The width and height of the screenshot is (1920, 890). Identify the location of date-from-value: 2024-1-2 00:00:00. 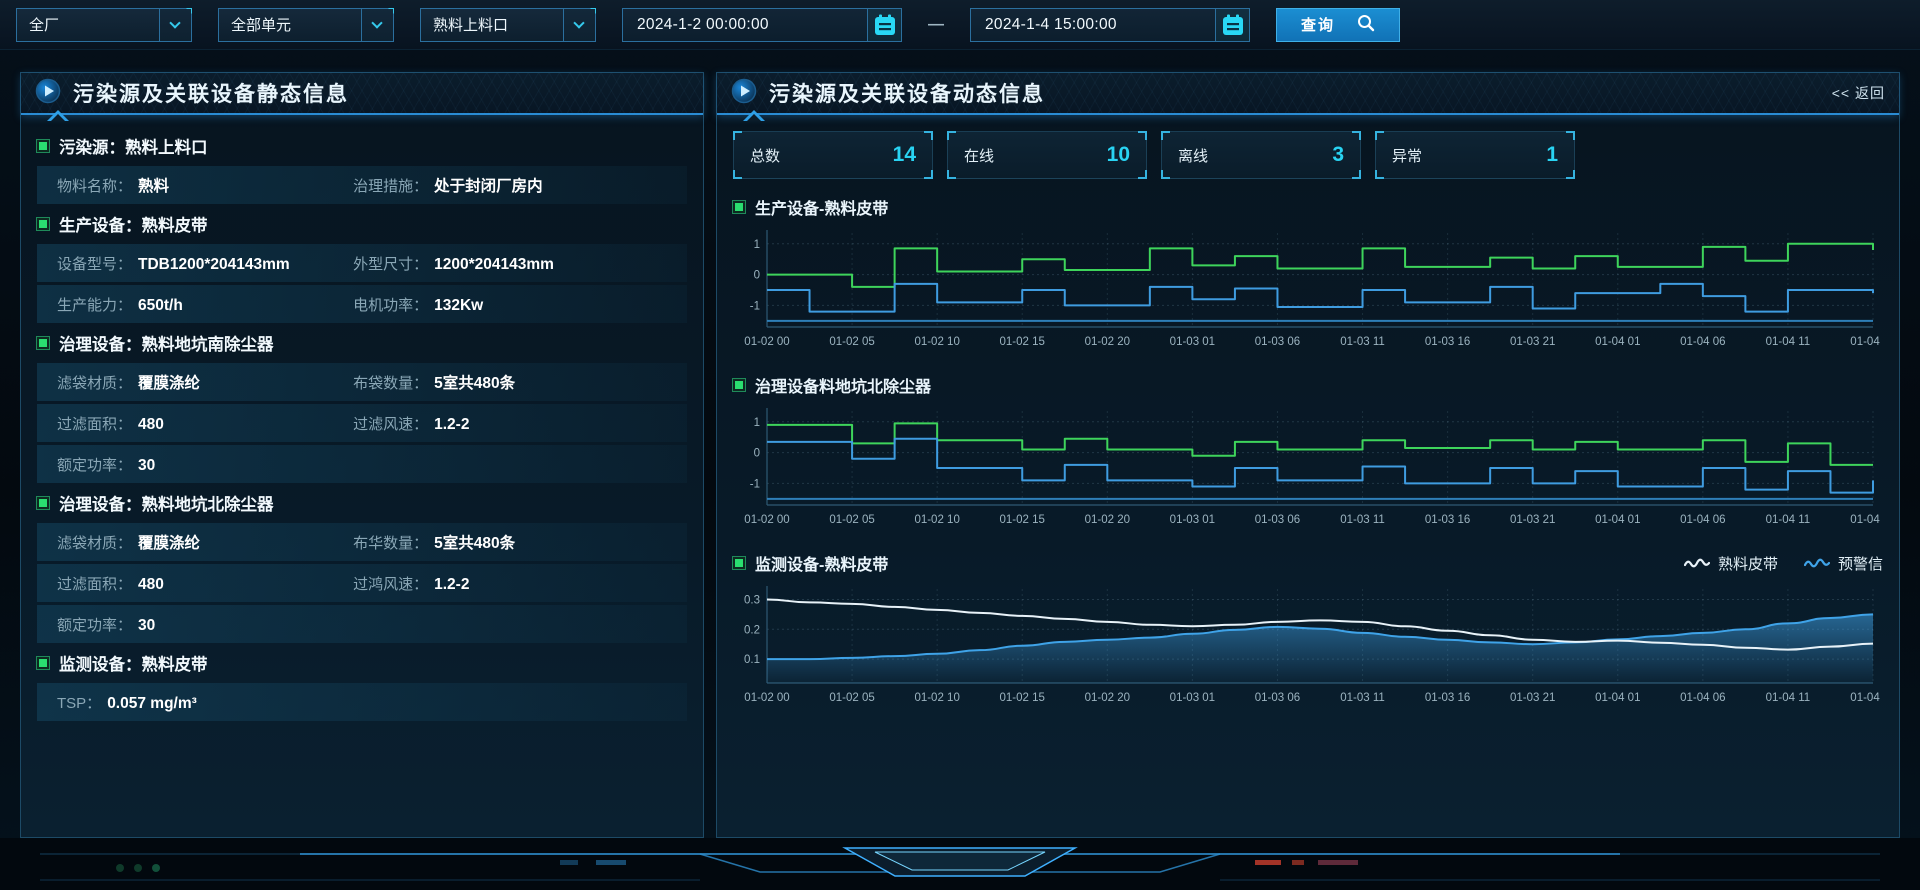
(703, 24).